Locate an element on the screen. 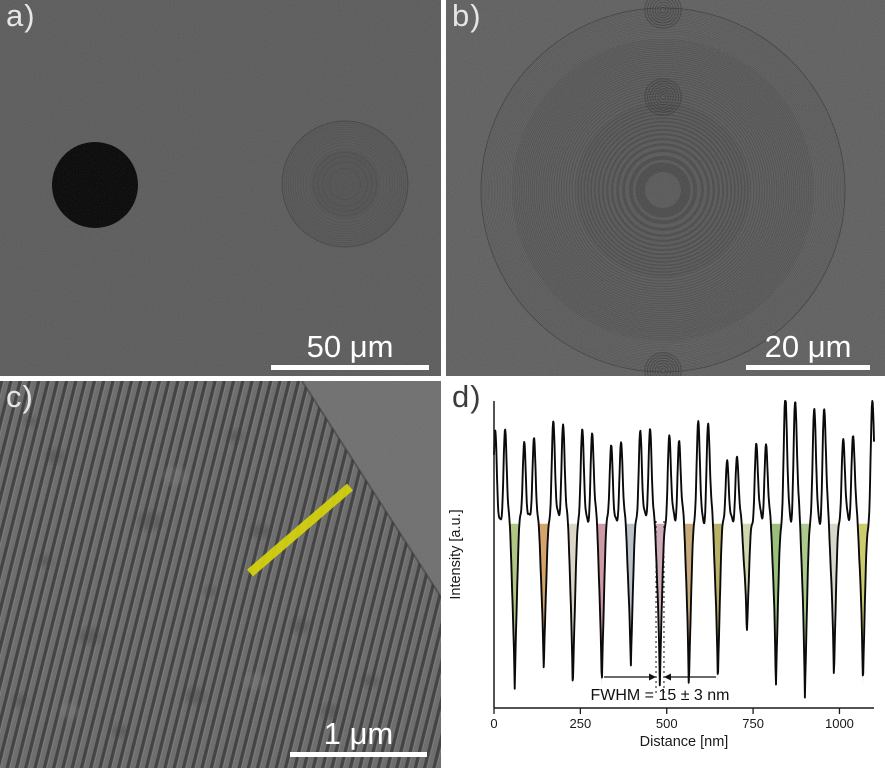  panel-a-scalebar: 50 μm is located at coordinates (350, 350).